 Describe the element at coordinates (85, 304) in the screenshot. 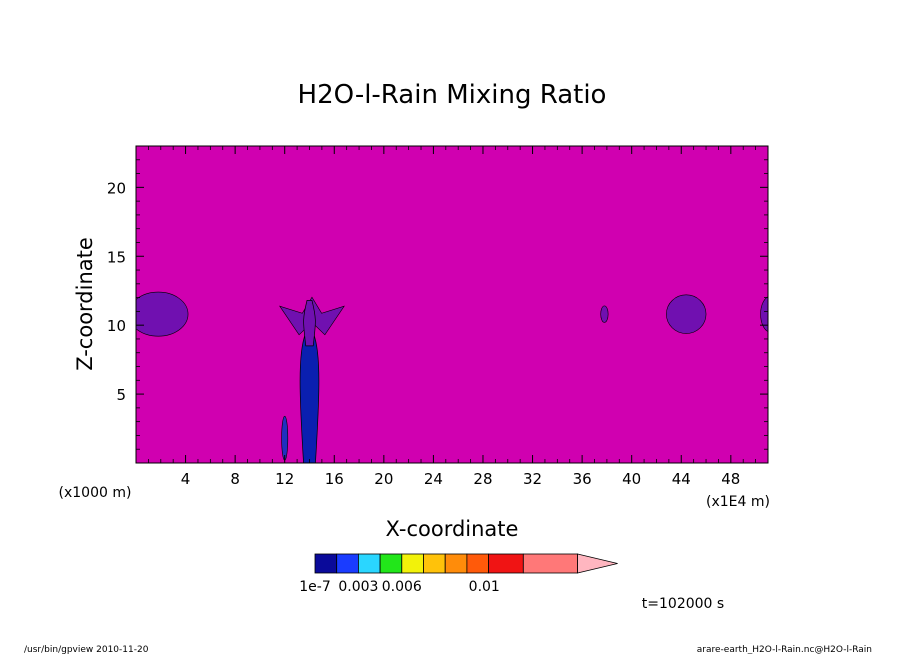

I see `y-axis-label: Z-coordinate` at that location.